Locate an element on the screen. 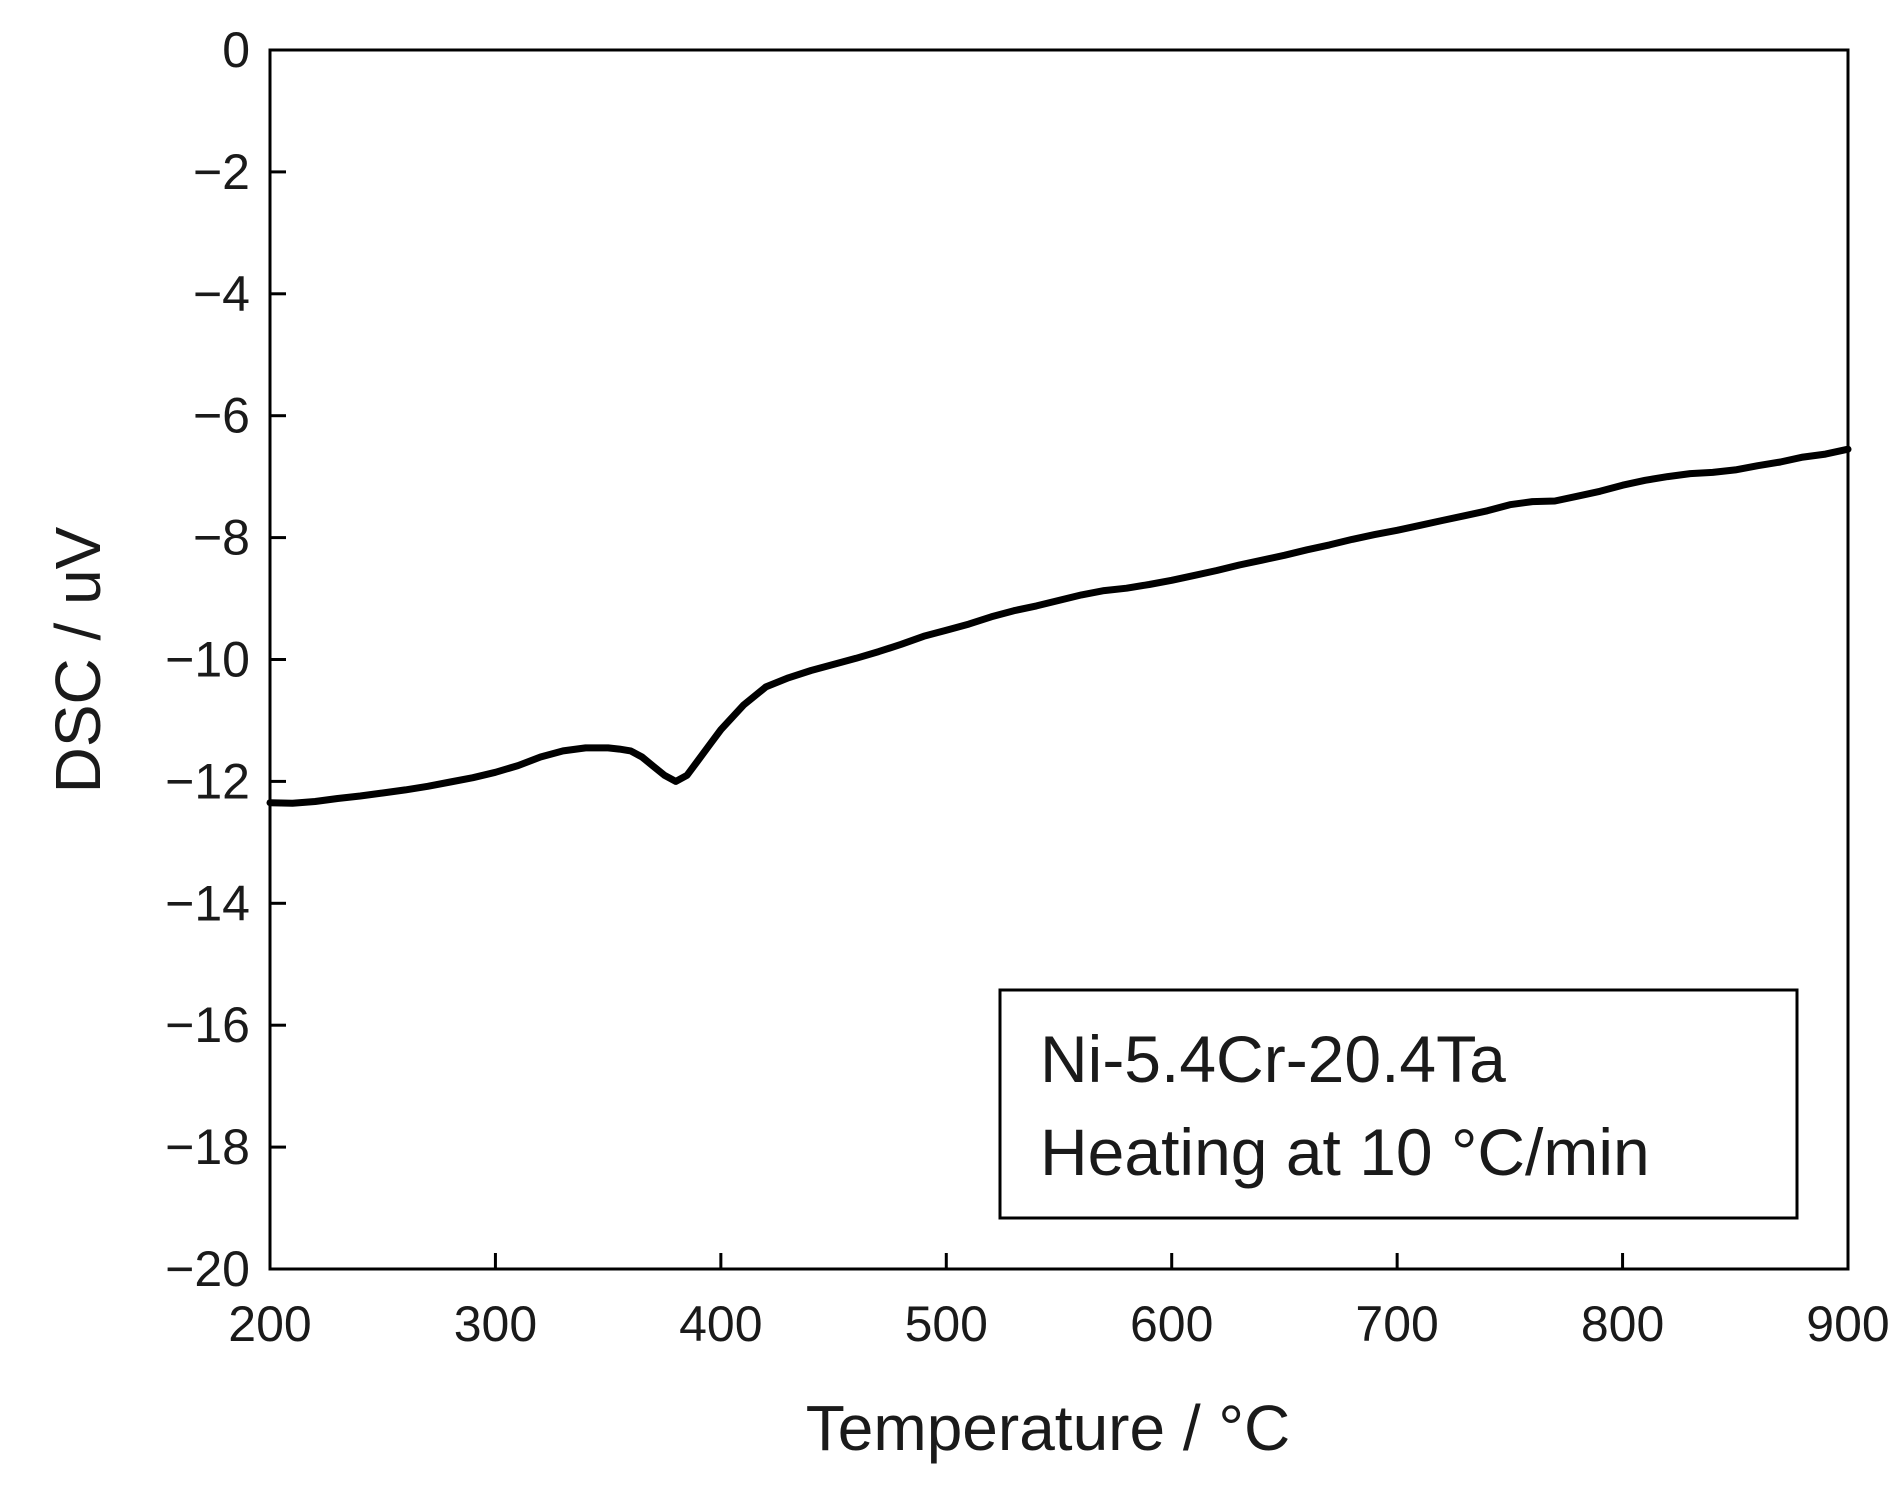 The image size is (1899, 1507). y-tick-label: −12 is located at coordinates (207, 781).